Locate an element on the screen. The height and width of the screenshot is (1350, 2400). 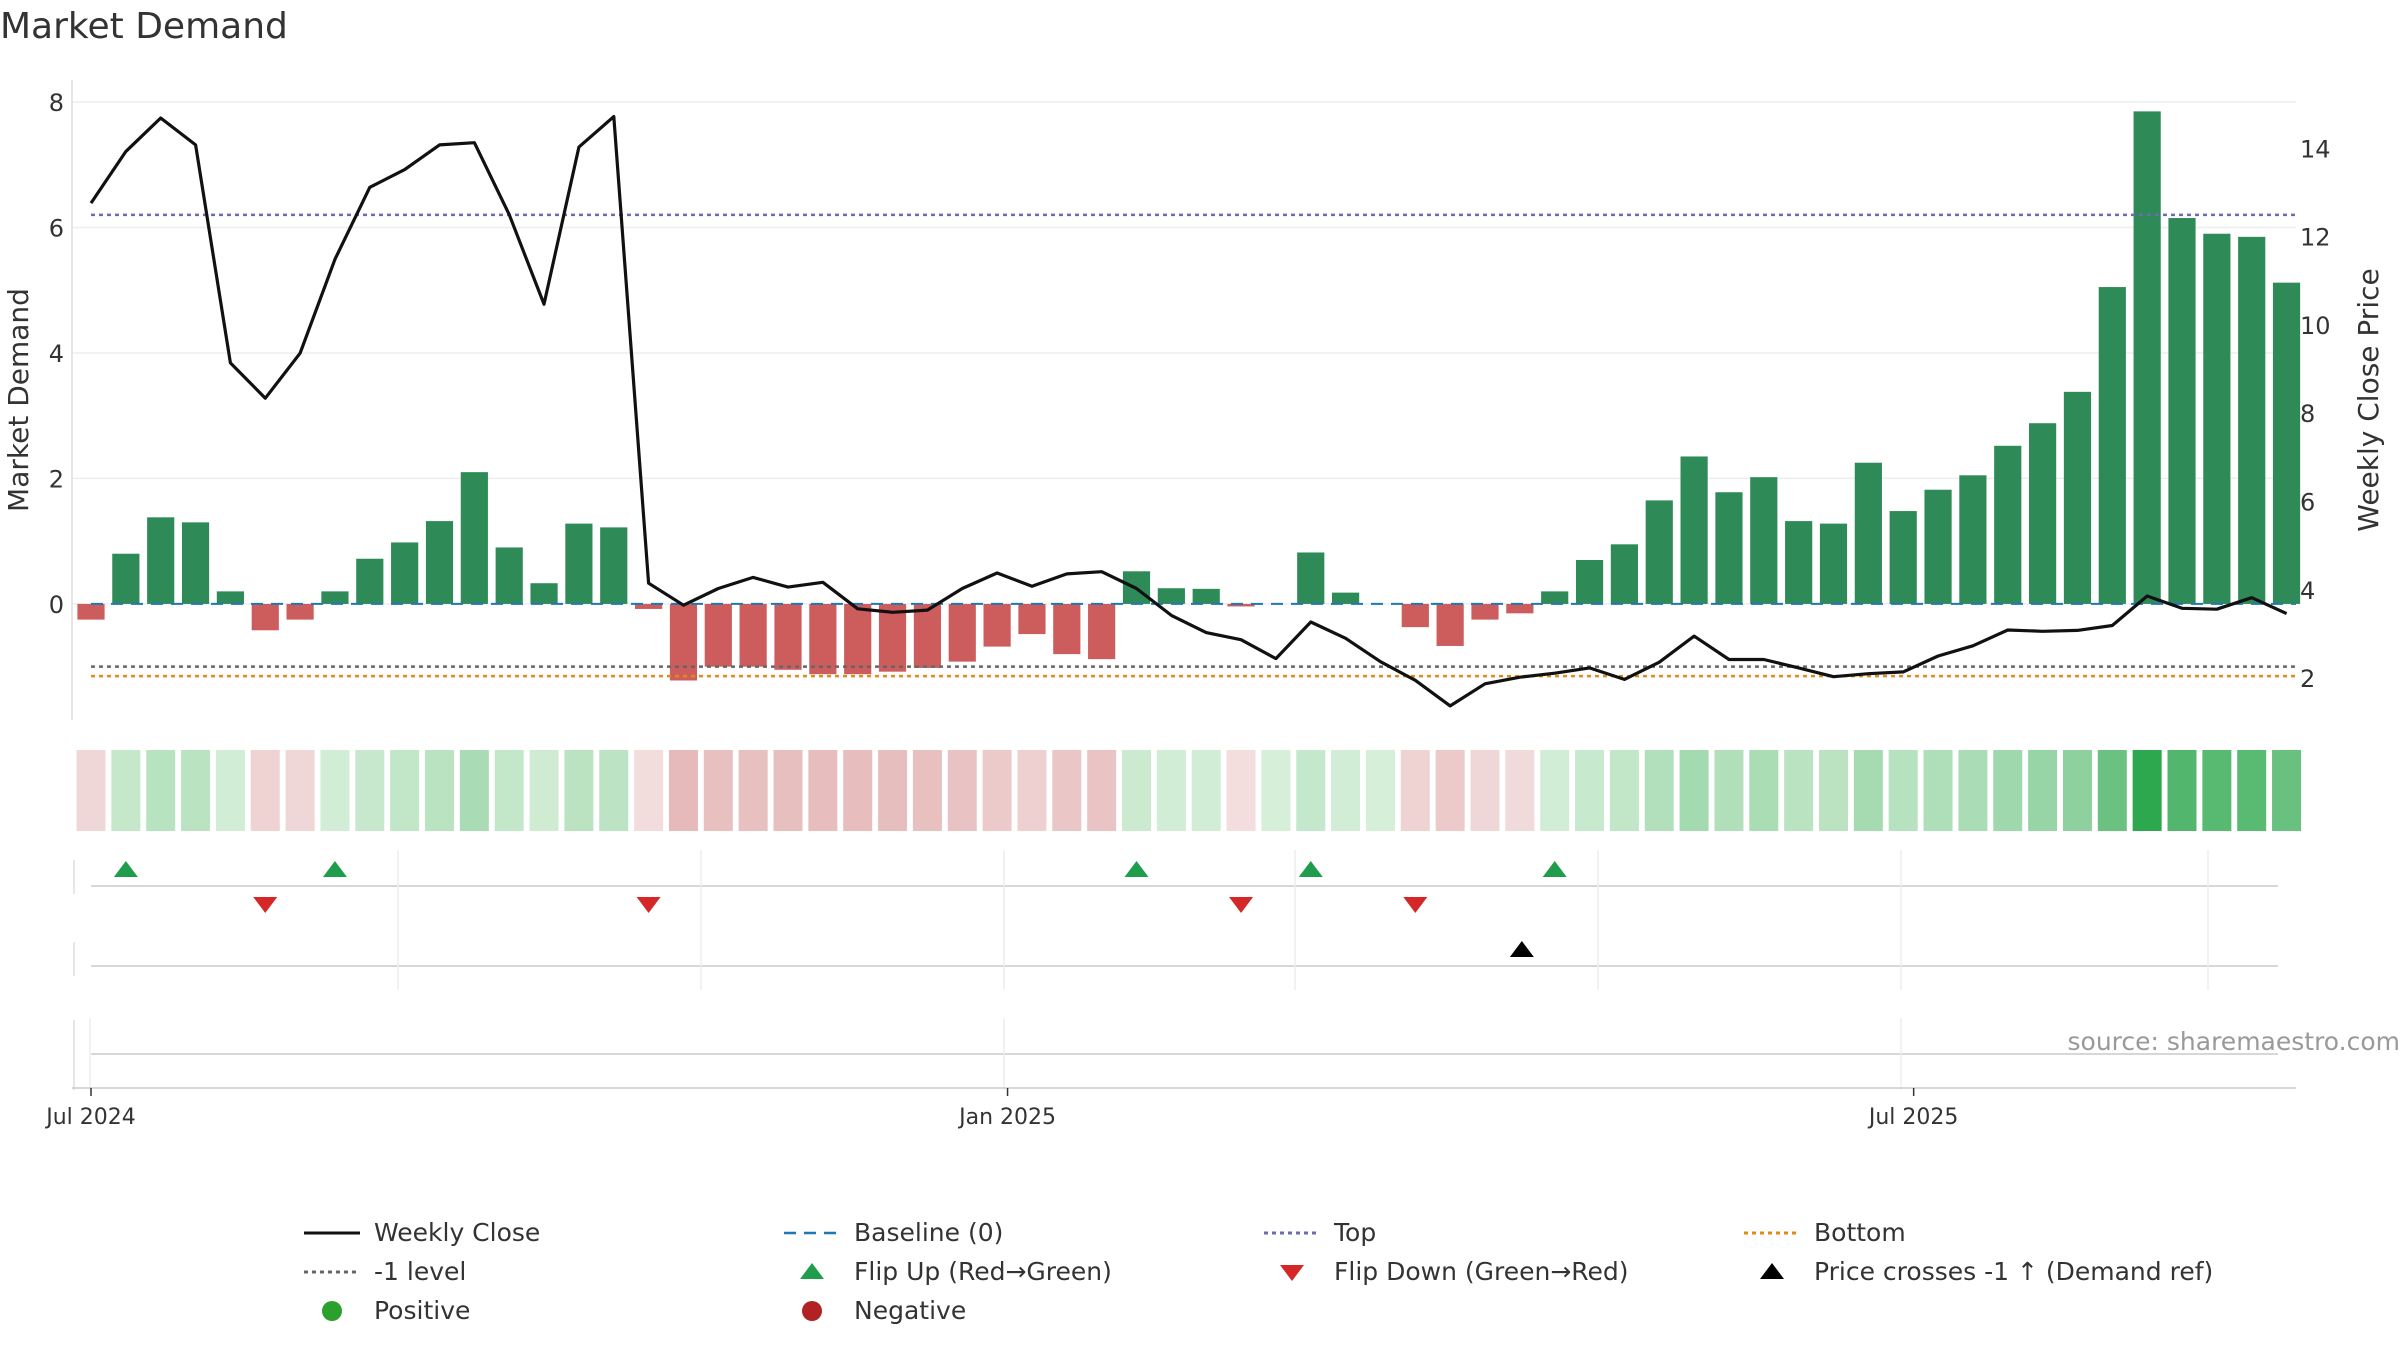
right-tick-label: 12 is located at coordinates (2315, 238).